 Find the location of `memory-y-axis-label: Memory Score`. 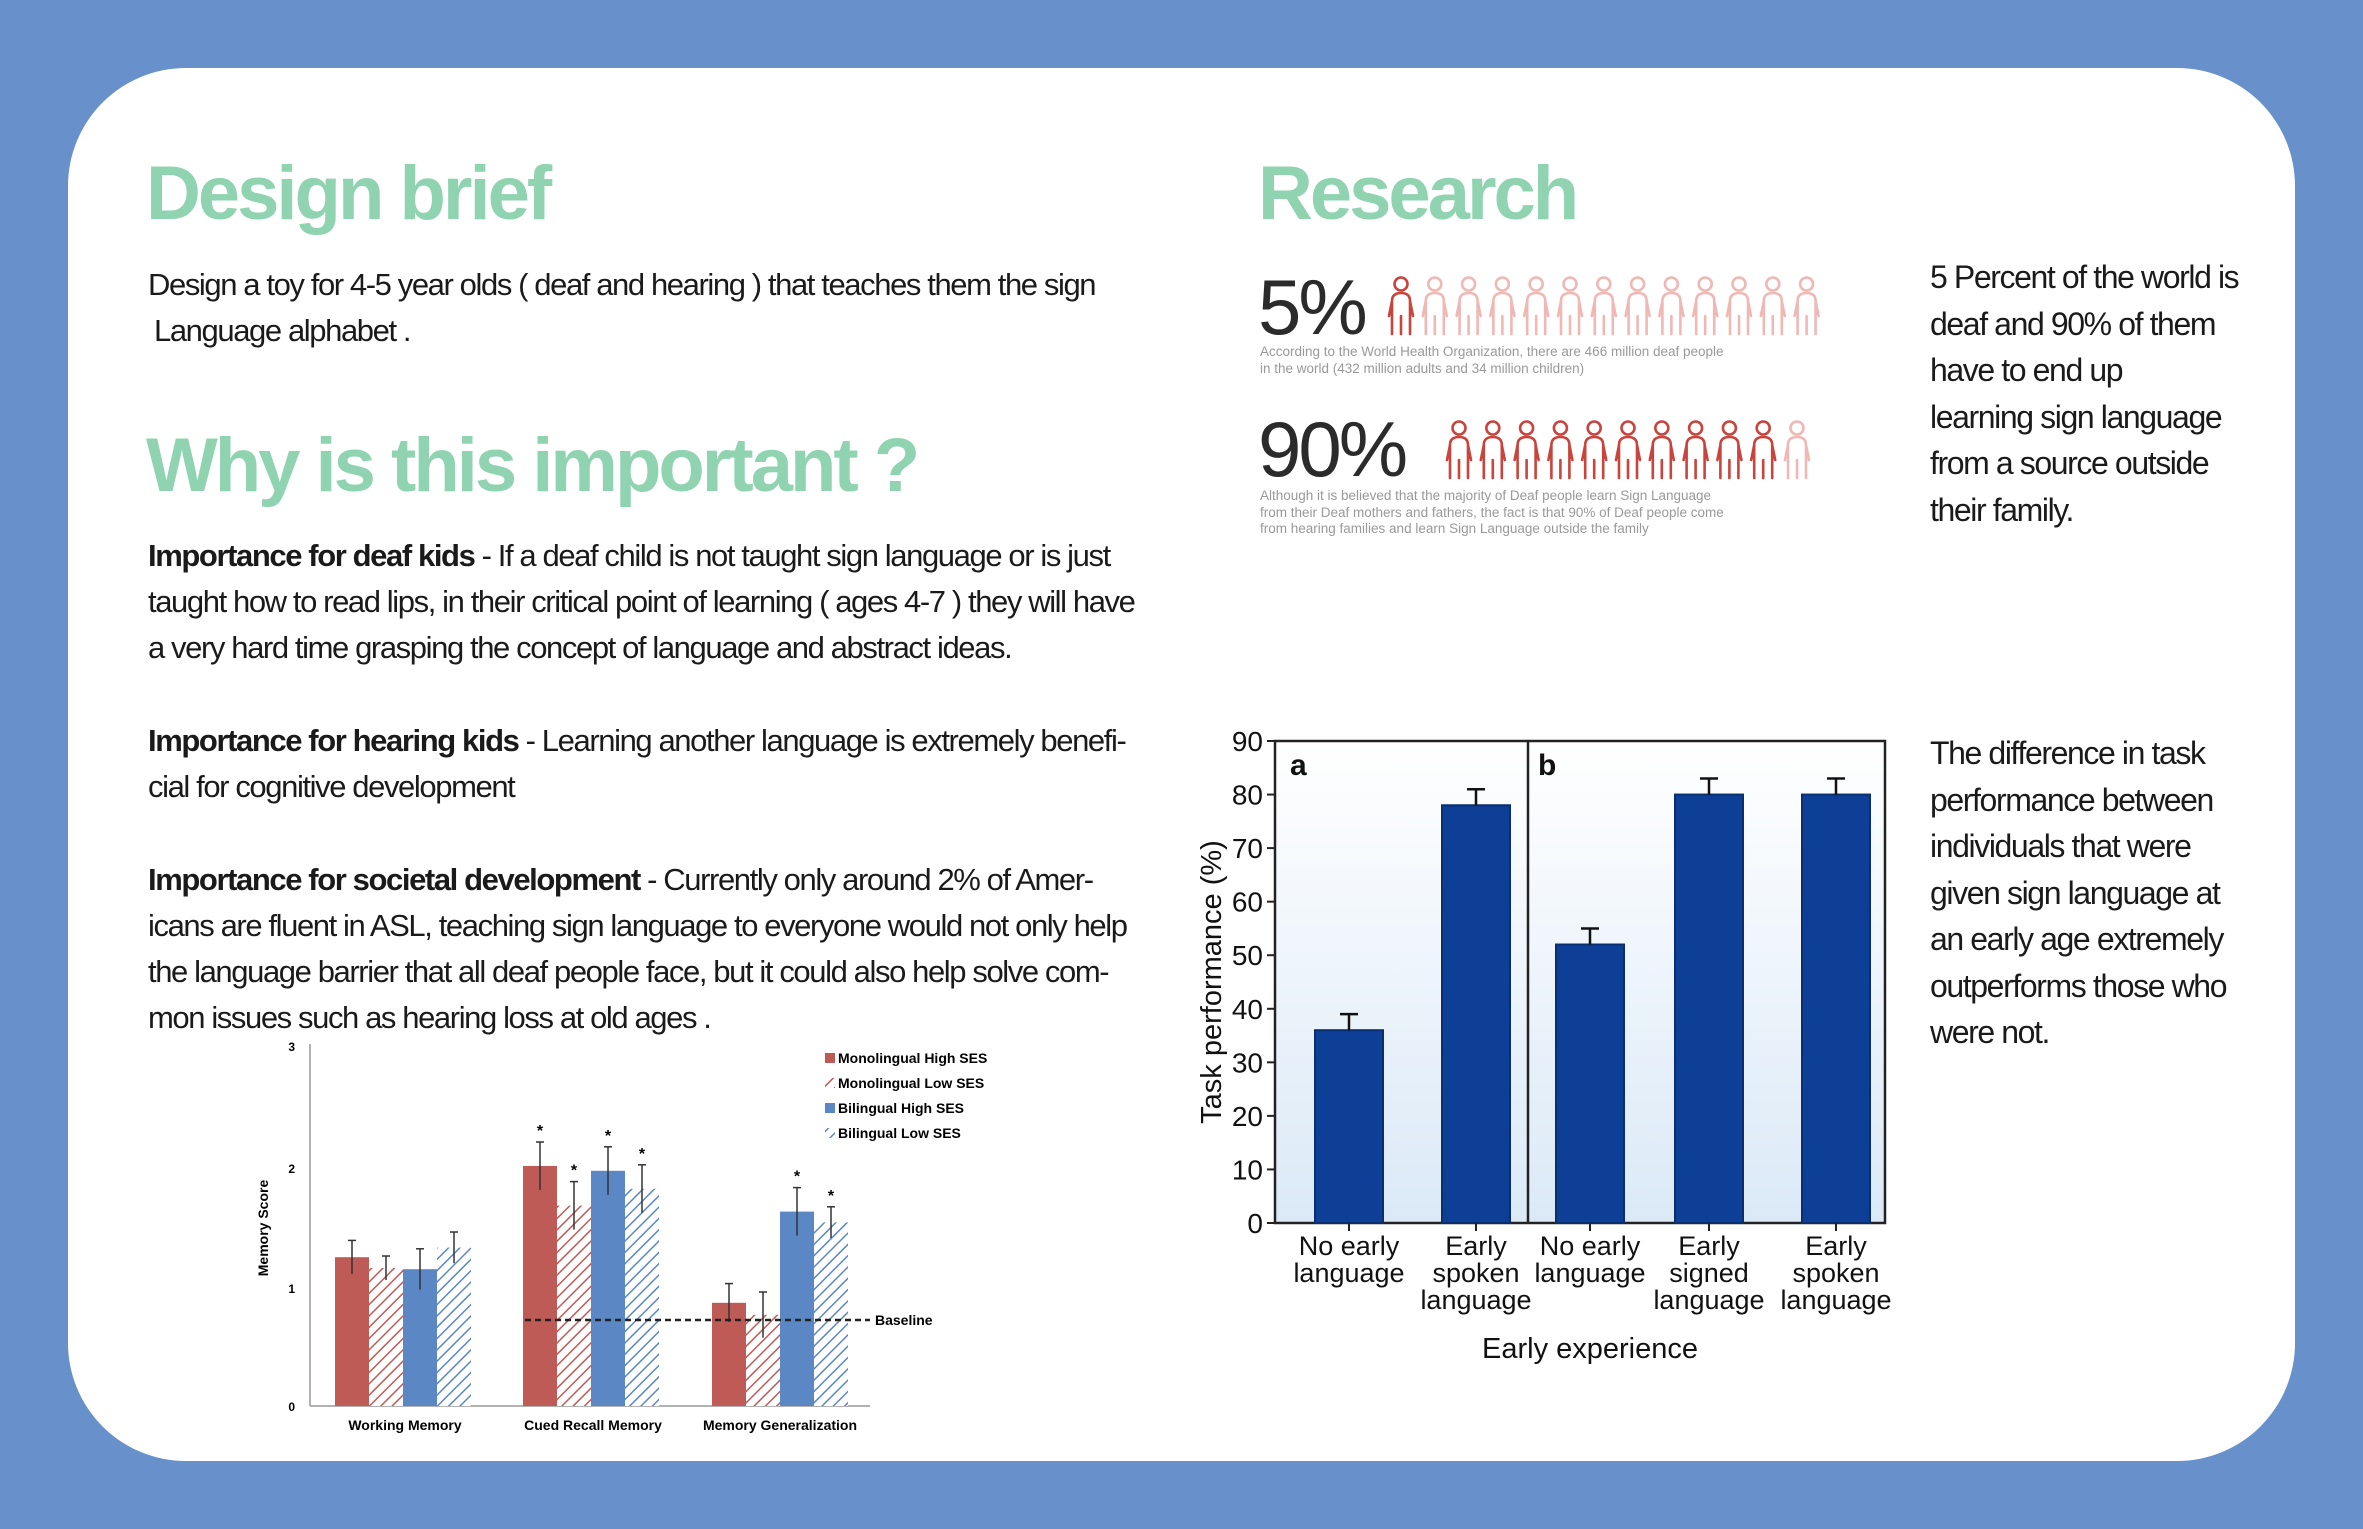

memory-y-axis-label: Memory Score is located at coordinates (263, 1228).